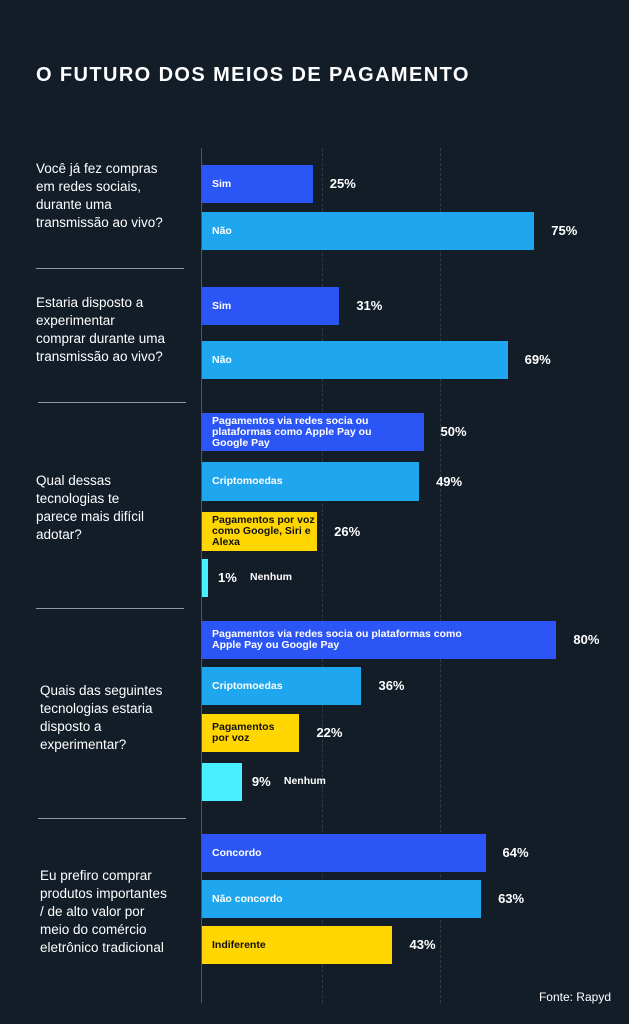  What do you see at coordinates (422, 944) in the screenshot?
I see `value-label: 43%` at bounding box center [422, 944].